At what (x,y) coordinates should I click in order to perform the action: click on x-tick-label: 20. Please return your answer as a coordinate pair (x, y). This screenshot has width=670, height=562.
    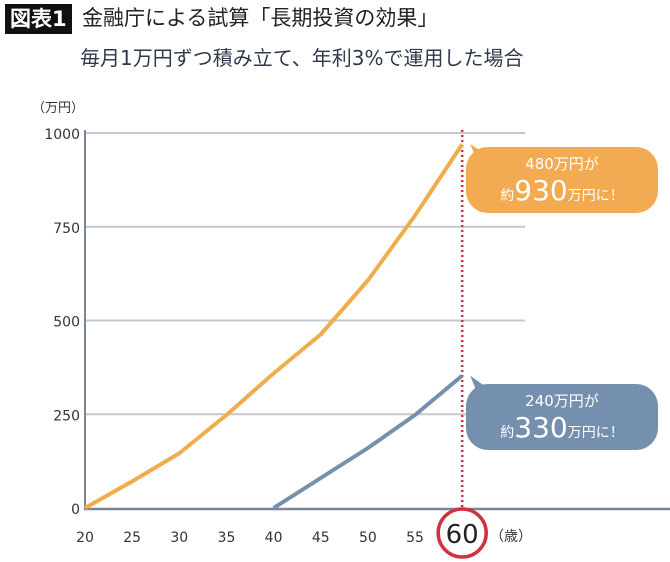
    Looking at the image, I should click on (85, 538).